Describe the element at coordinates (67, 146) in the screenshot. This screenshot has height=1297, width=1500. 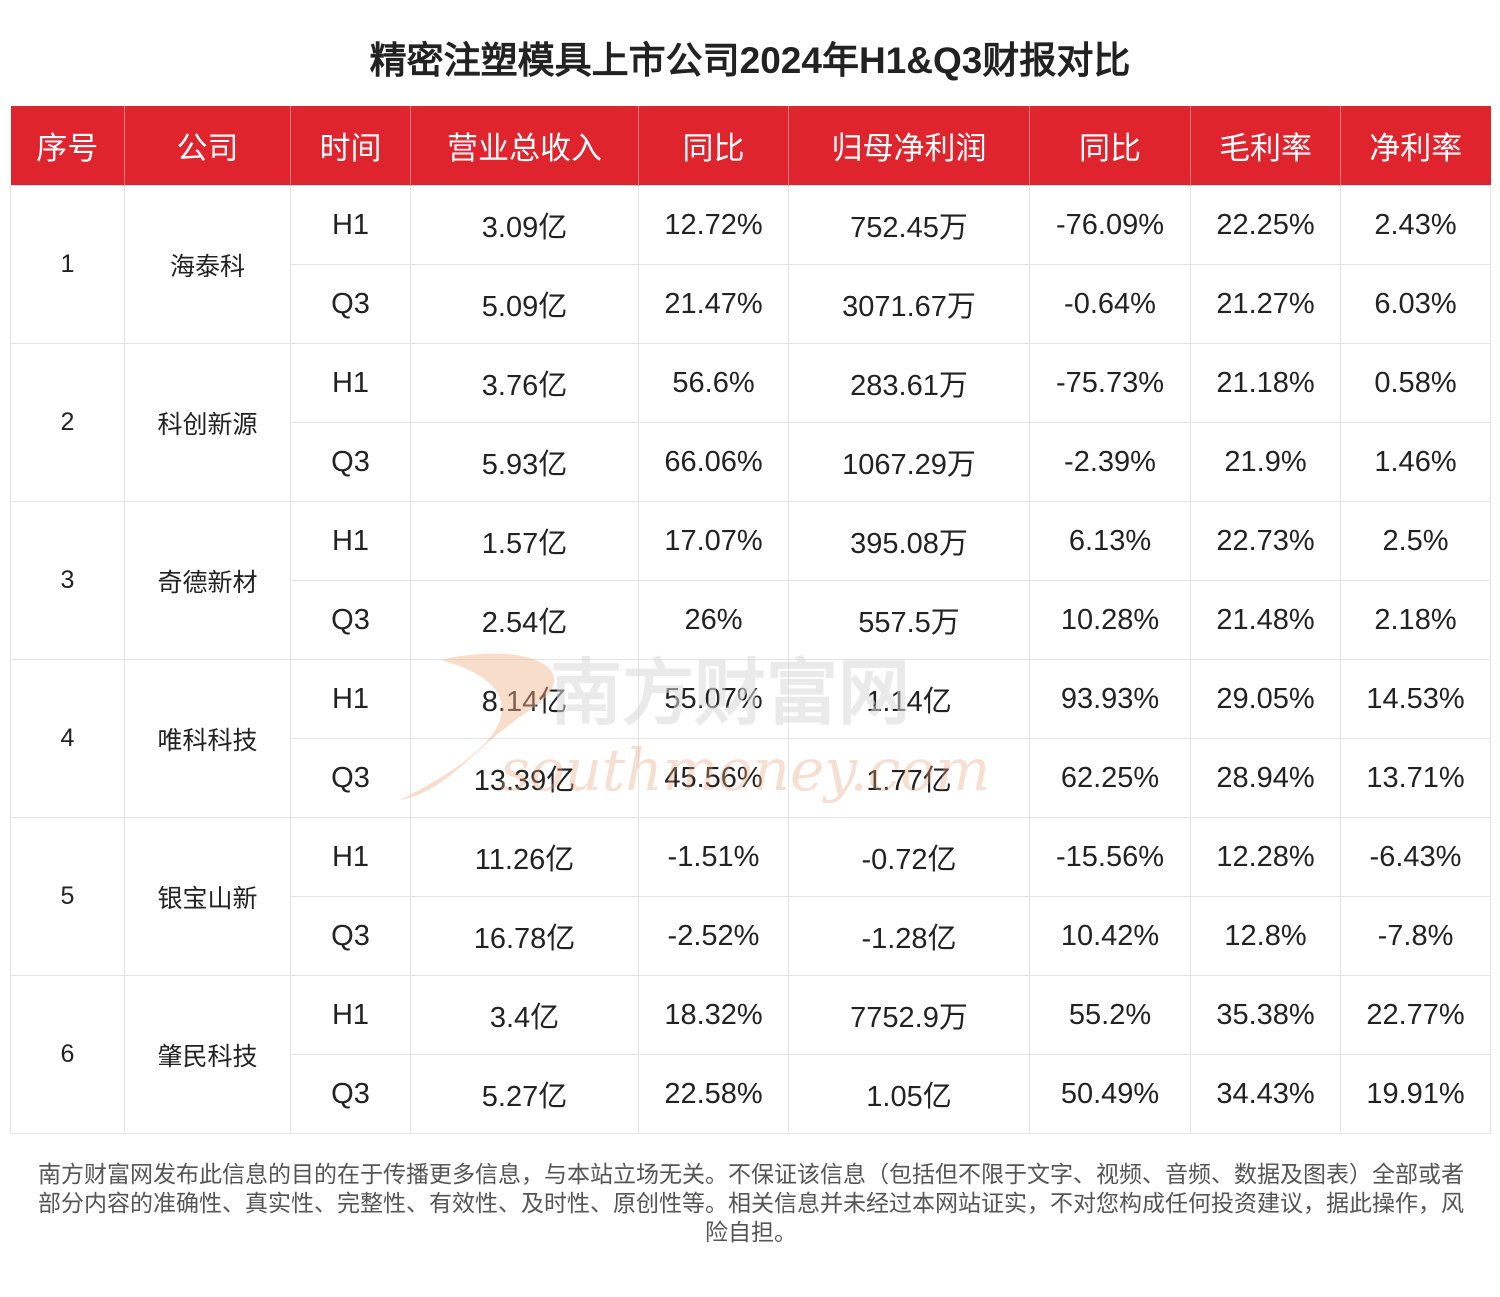
I see `column-header: 序号` at that location.